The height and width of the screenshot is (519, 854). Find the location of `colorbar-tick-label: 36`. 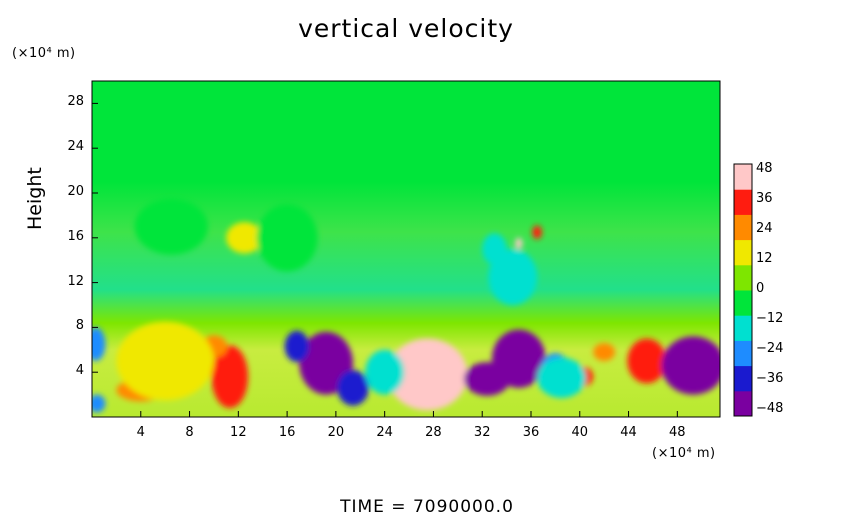

colorbar-tick-label: 36 is located at coordinates (764, 198).